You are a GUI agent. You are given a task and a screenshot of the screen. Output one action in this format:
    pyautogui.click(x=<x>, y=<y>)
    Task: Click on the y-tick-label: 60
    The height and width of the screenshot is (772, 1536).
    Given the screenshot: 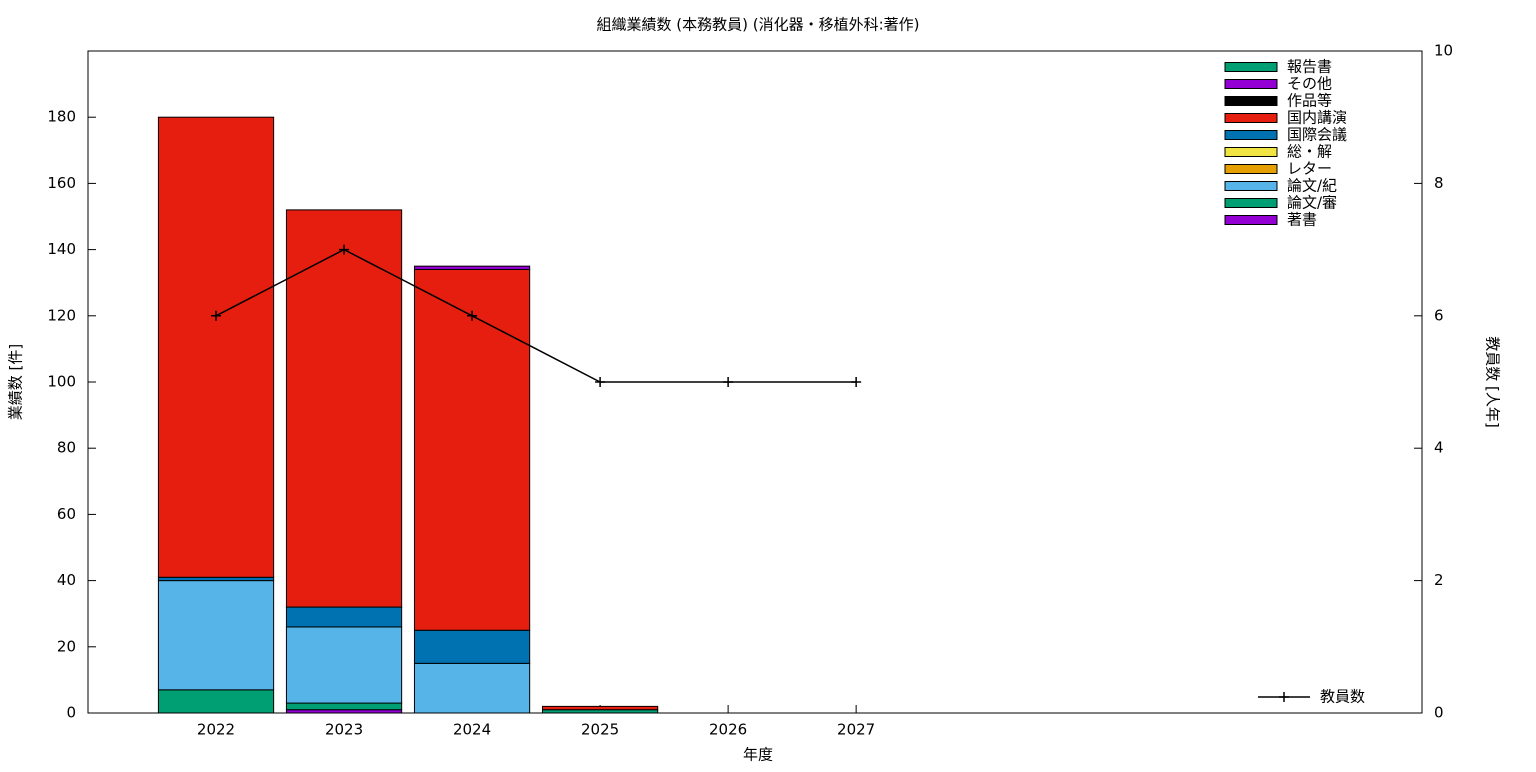 What is the action you would take?
    pyautogui.click(x=66, y=514)
    